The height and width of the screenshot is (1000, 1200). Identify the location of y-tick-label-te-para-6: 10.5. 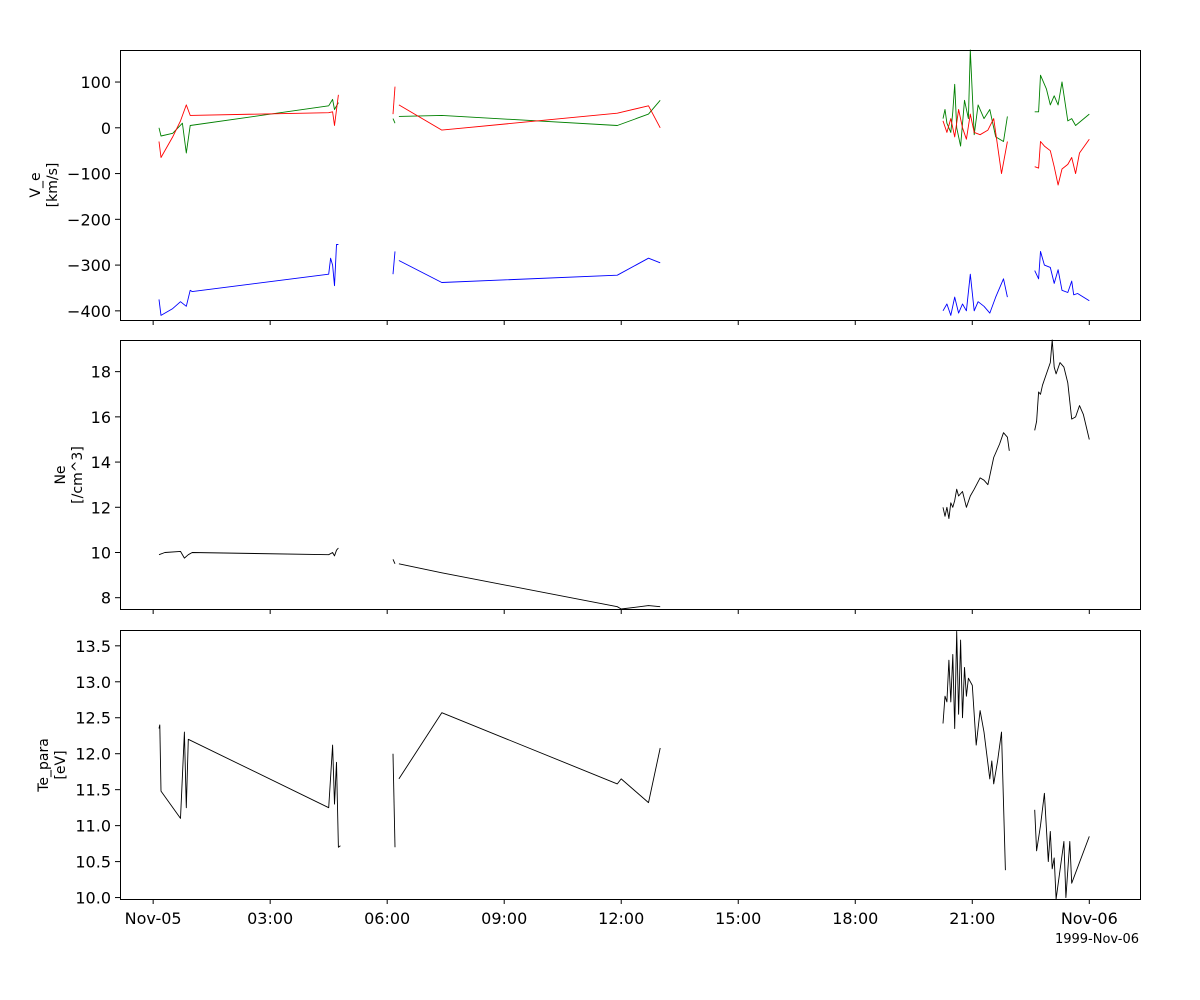
(93, 862).